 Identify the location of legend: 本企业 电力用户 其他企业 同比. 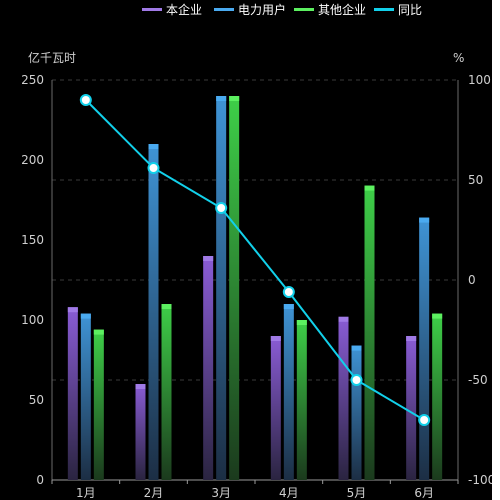
(282, 9).